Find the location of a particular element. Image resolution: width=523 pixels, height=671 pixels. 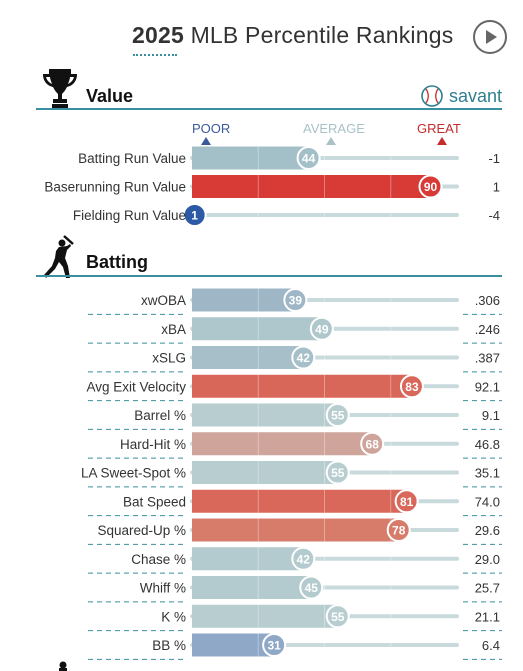

bar-xba is located at coordinates (257, 329).